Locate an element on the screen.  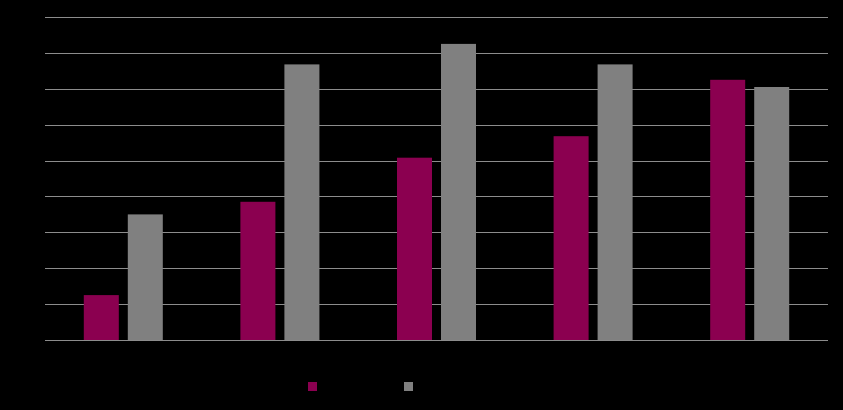
legend is located at coordinates (360, 386).